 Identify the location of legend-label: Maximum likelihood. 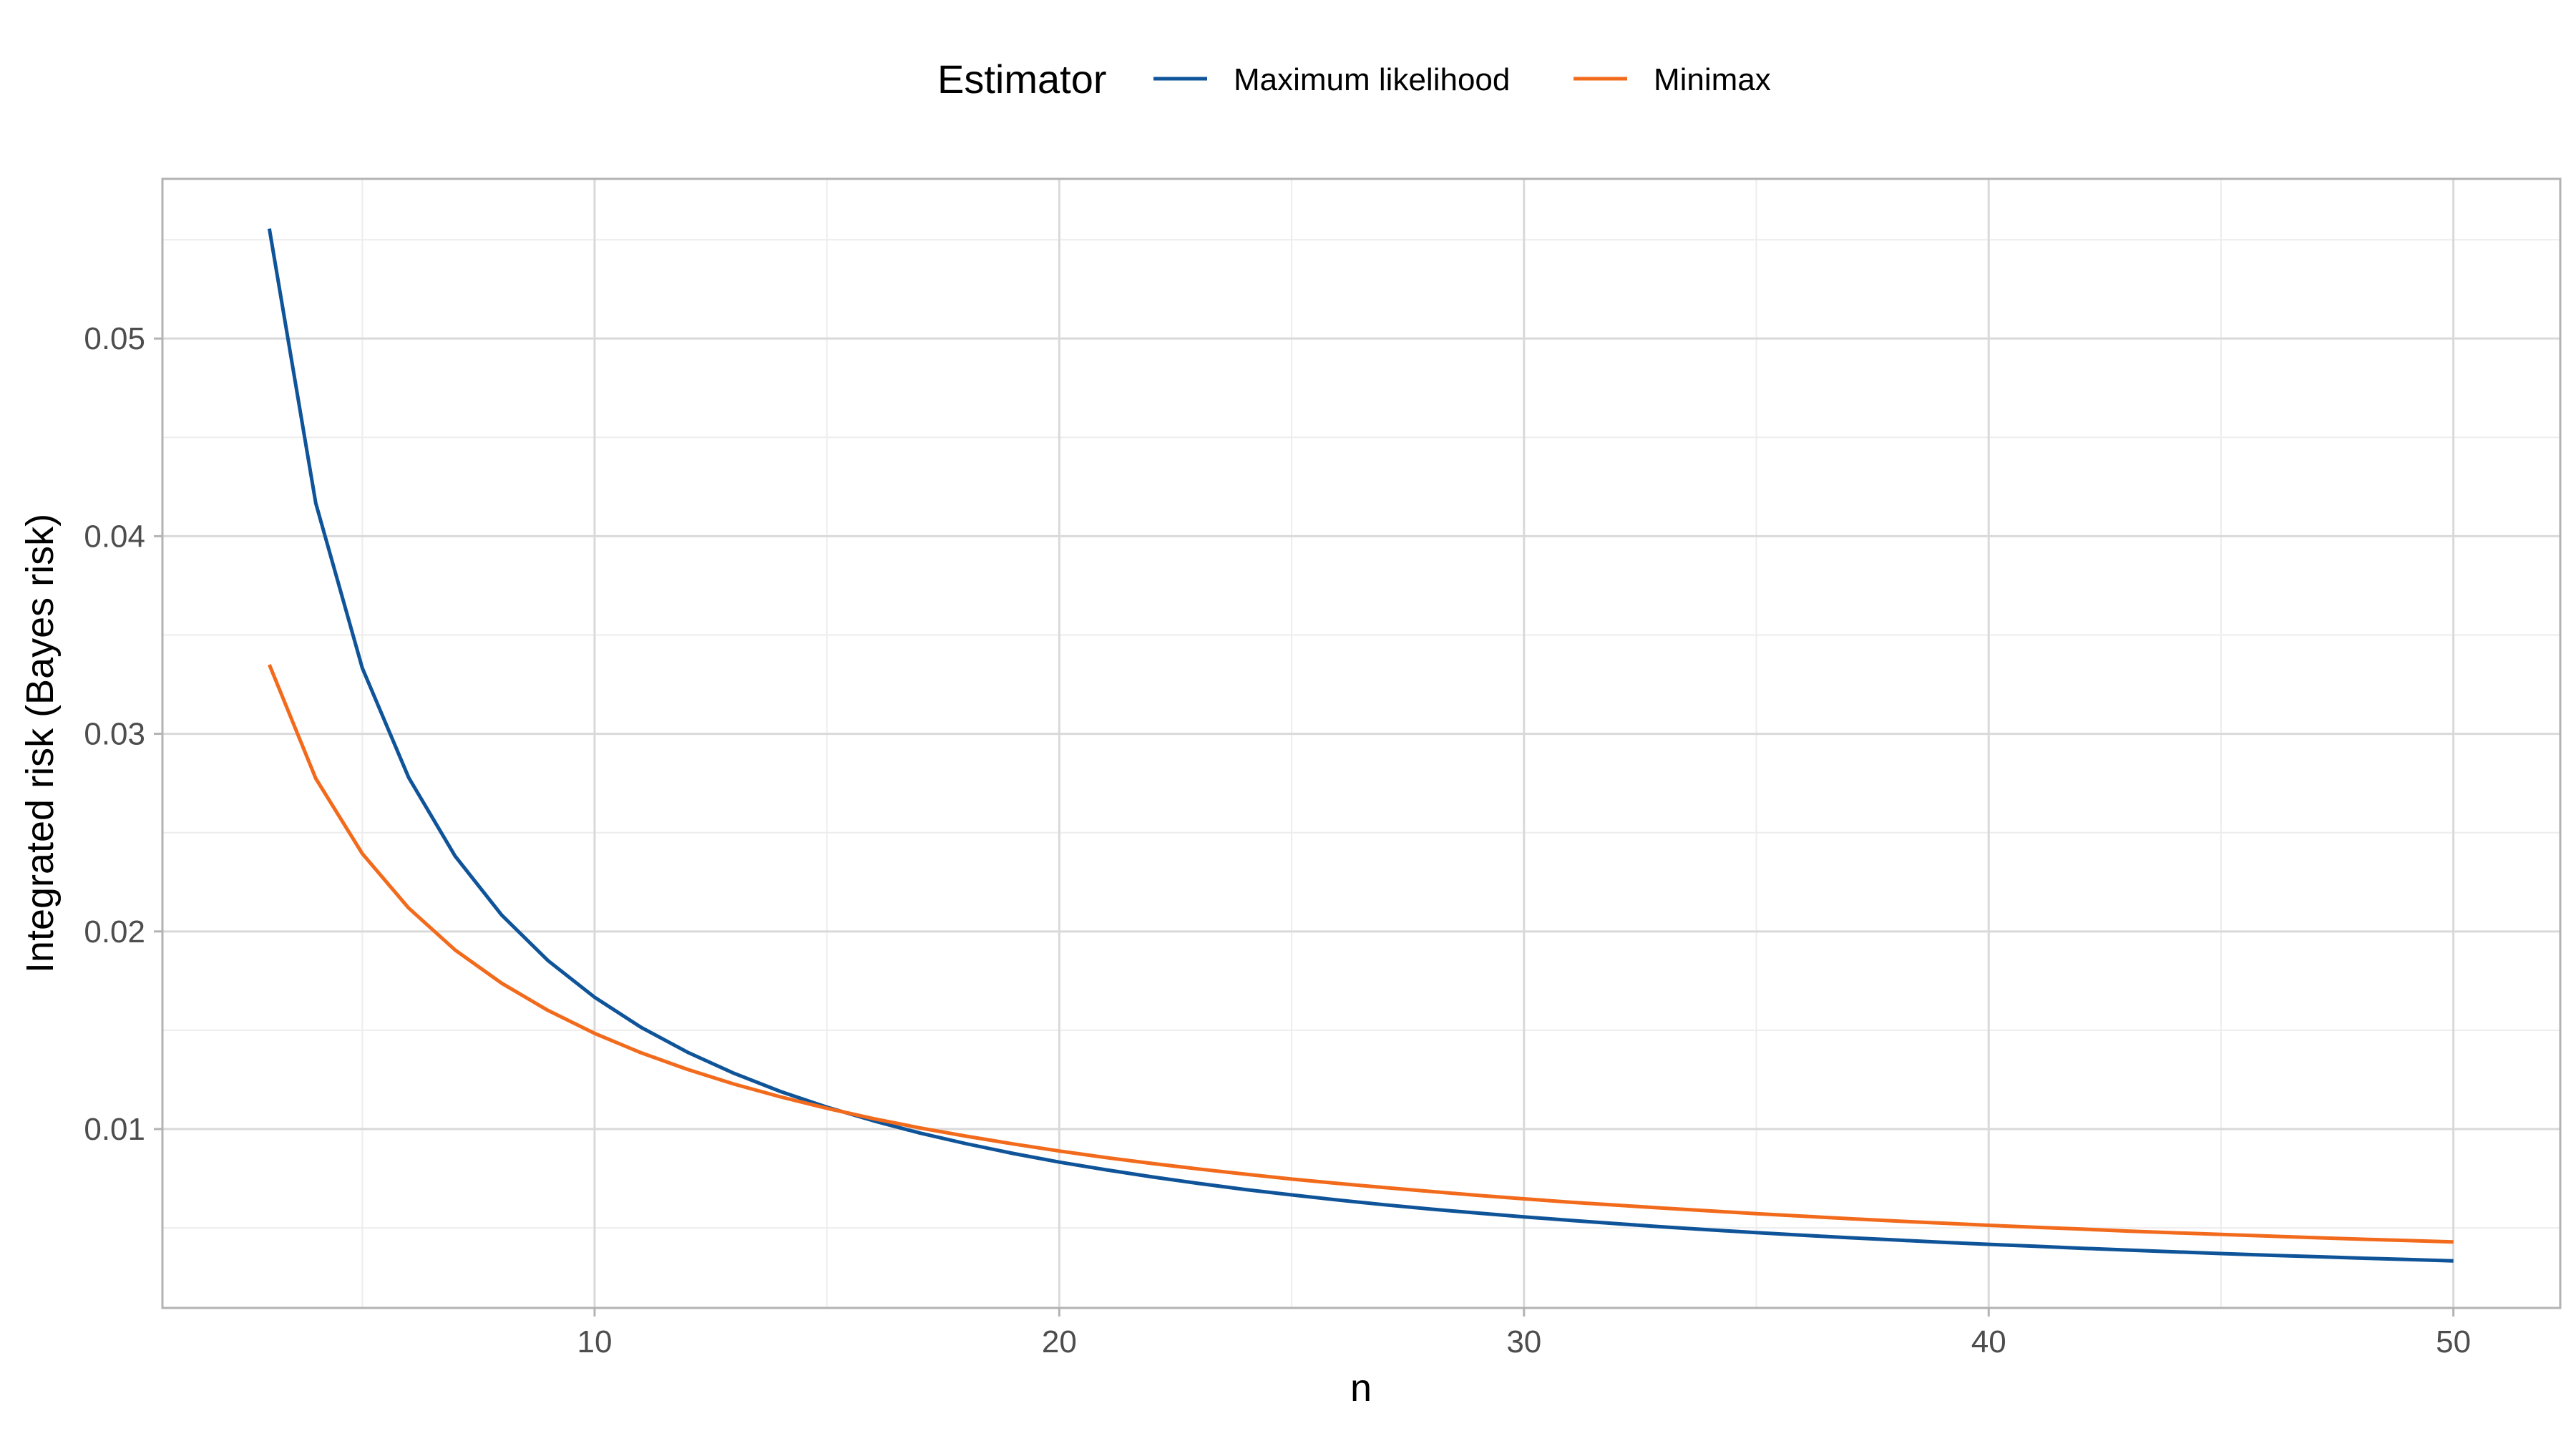
(1372, 79).